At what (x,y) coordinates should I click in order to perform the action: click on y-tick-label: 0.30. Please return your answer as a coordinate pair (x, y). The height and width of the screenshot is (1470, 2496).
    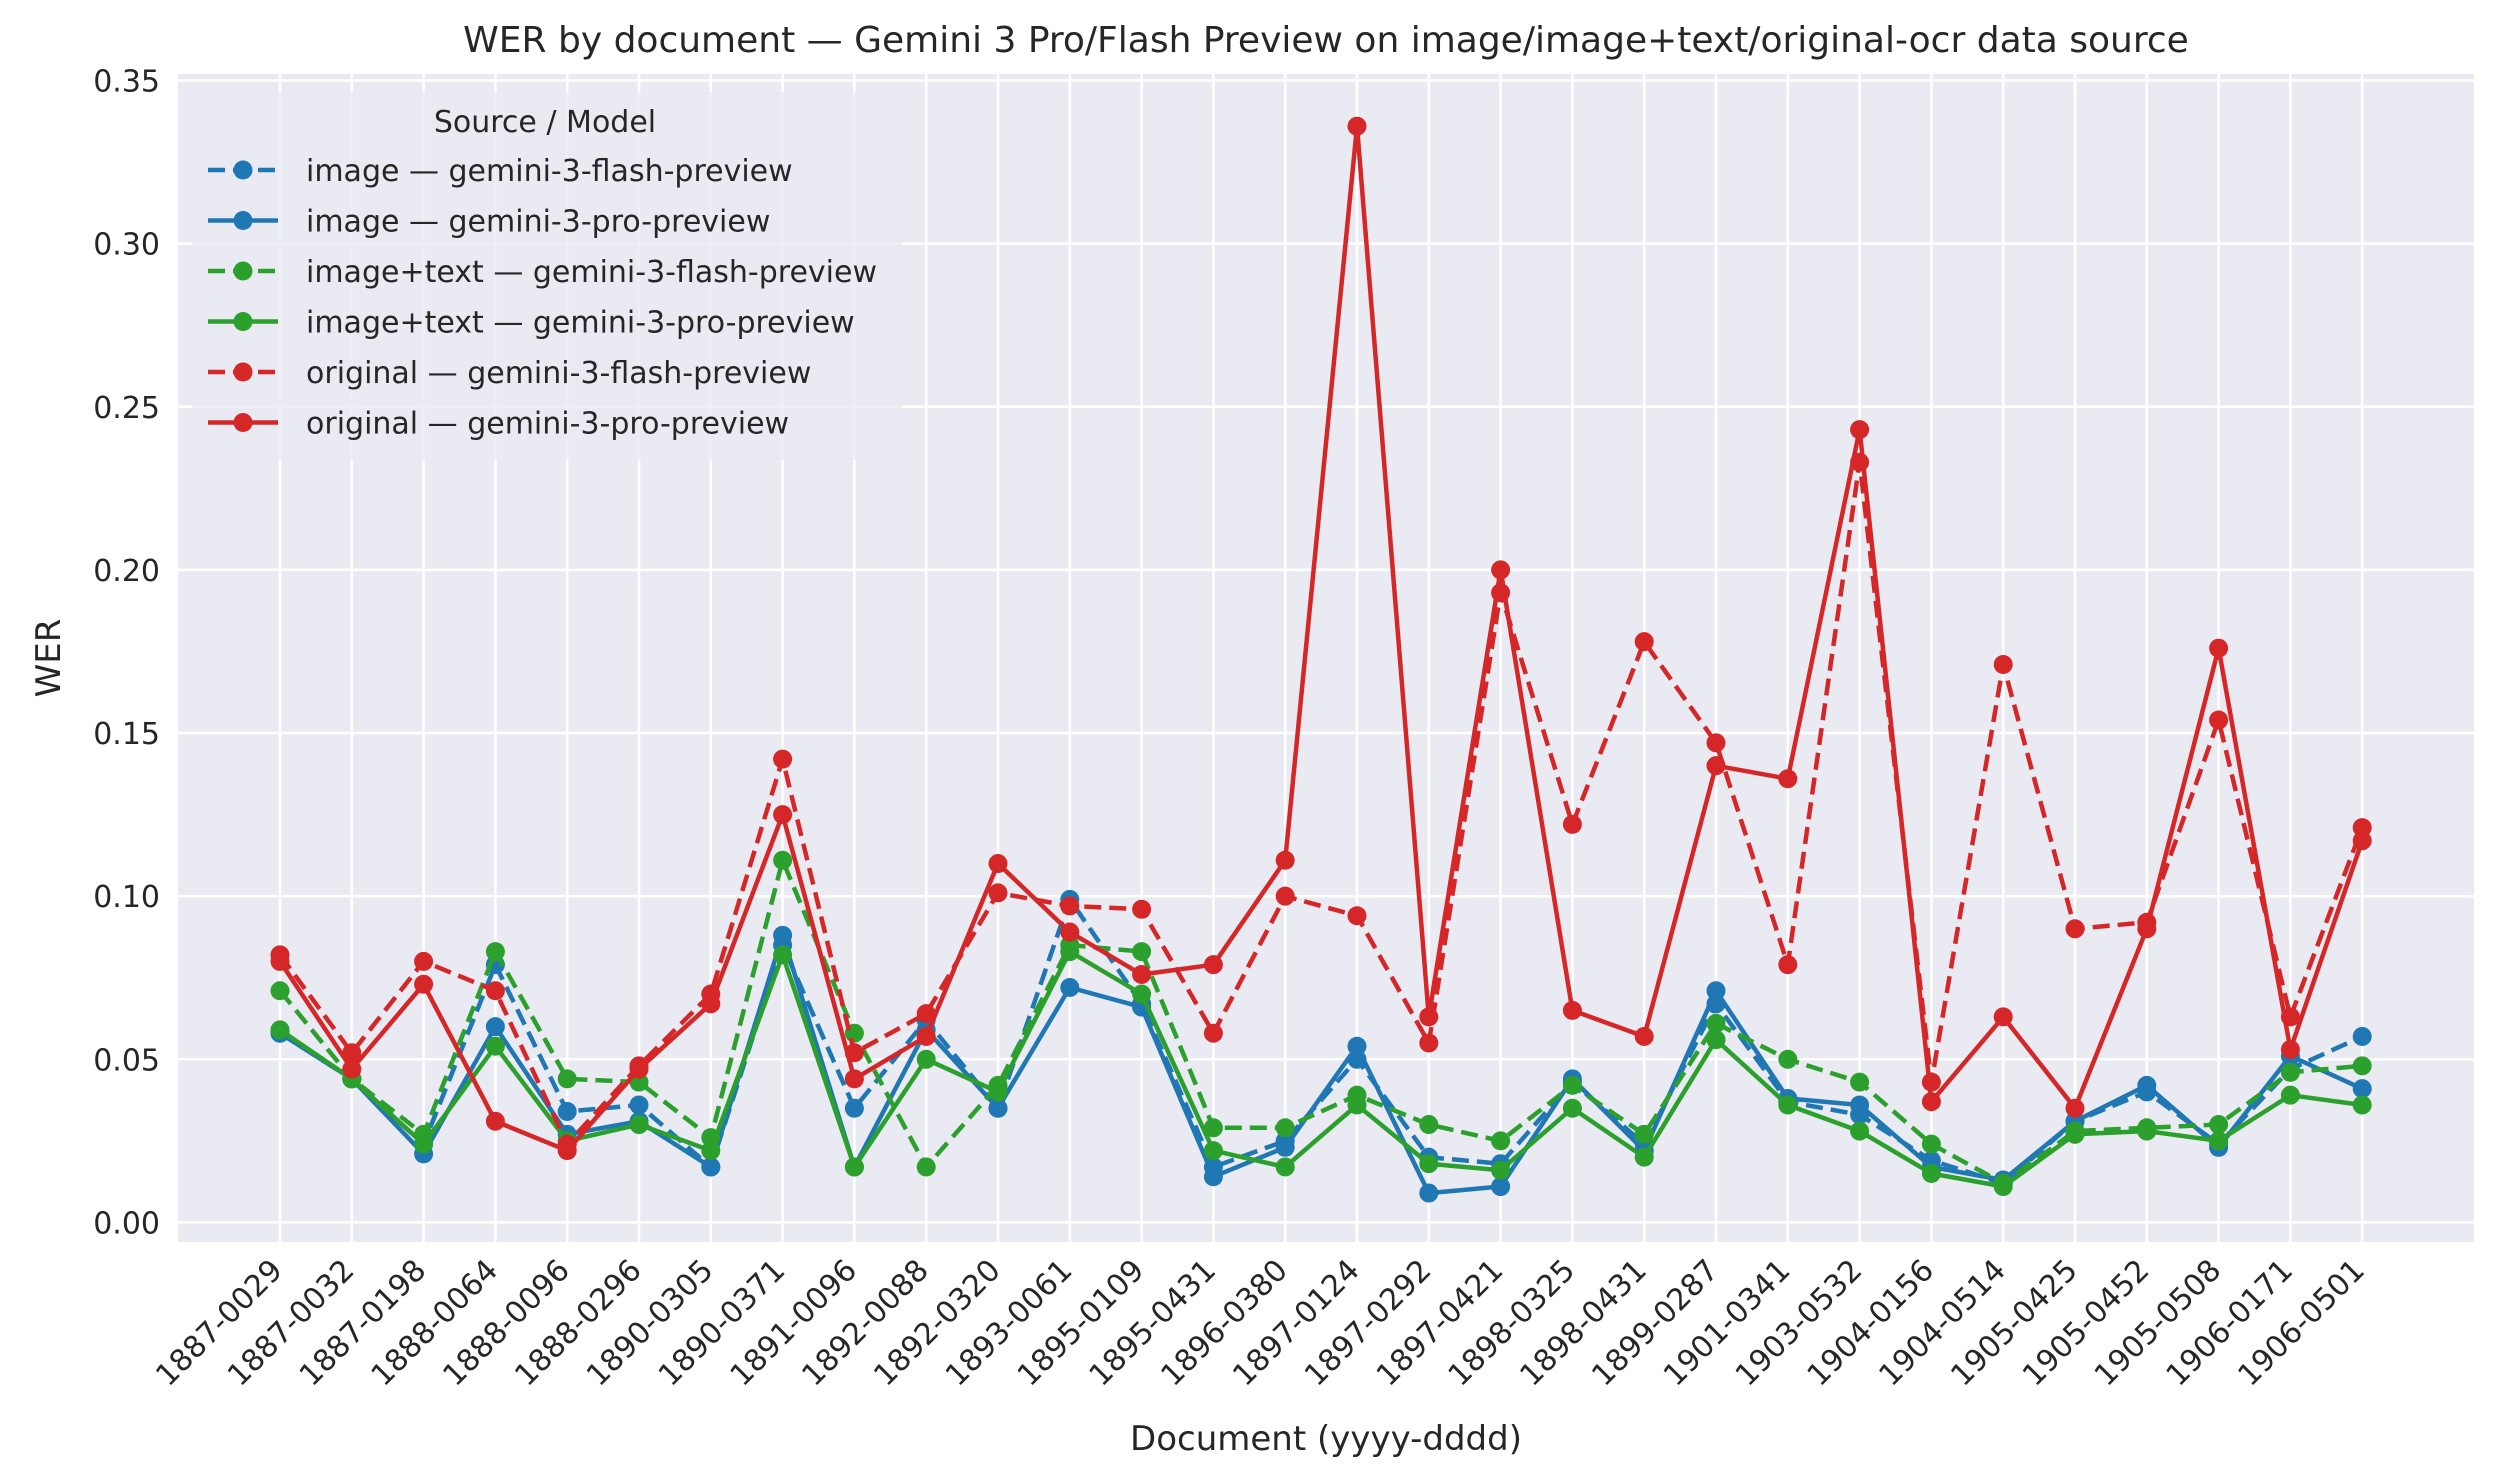
    Looking at the image, I should click on (126, 245).